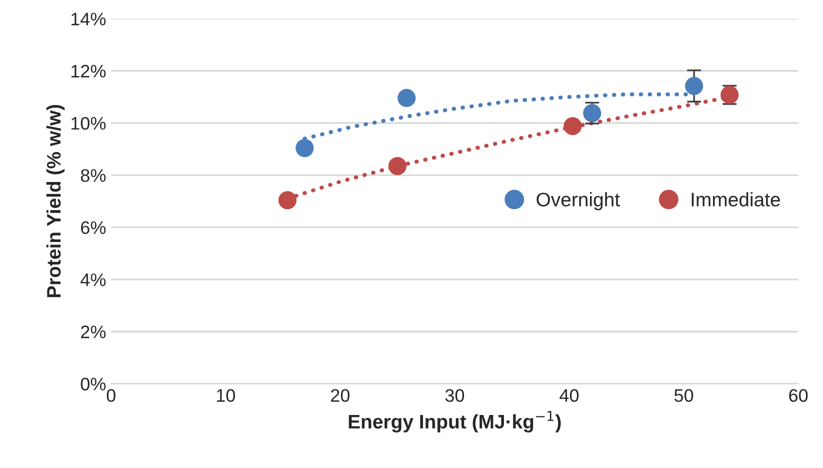 The height and width of the screenshot is (468, 823). I want to click on y-tick-label: 14%, so click(88, 19).